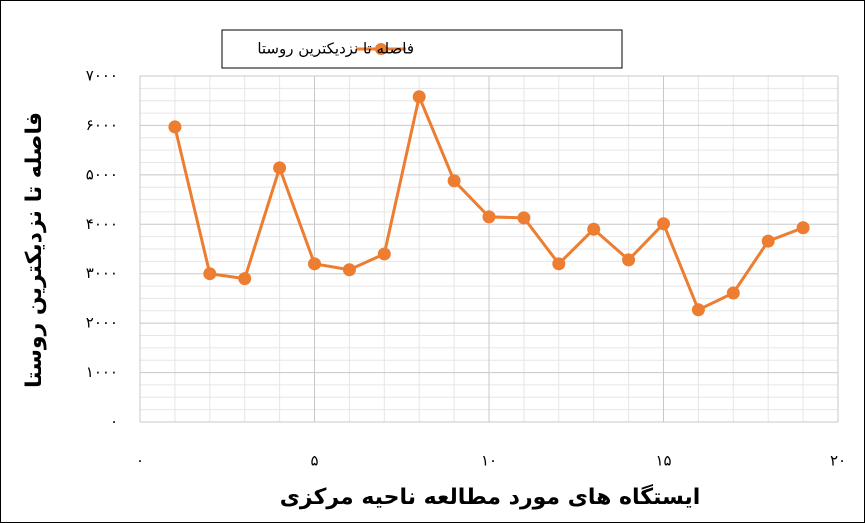 Image resolution: width=865 pixels, height=523 pixels. I want to click on y-tick-label: ۲۰۰۰, so click(102, 323).